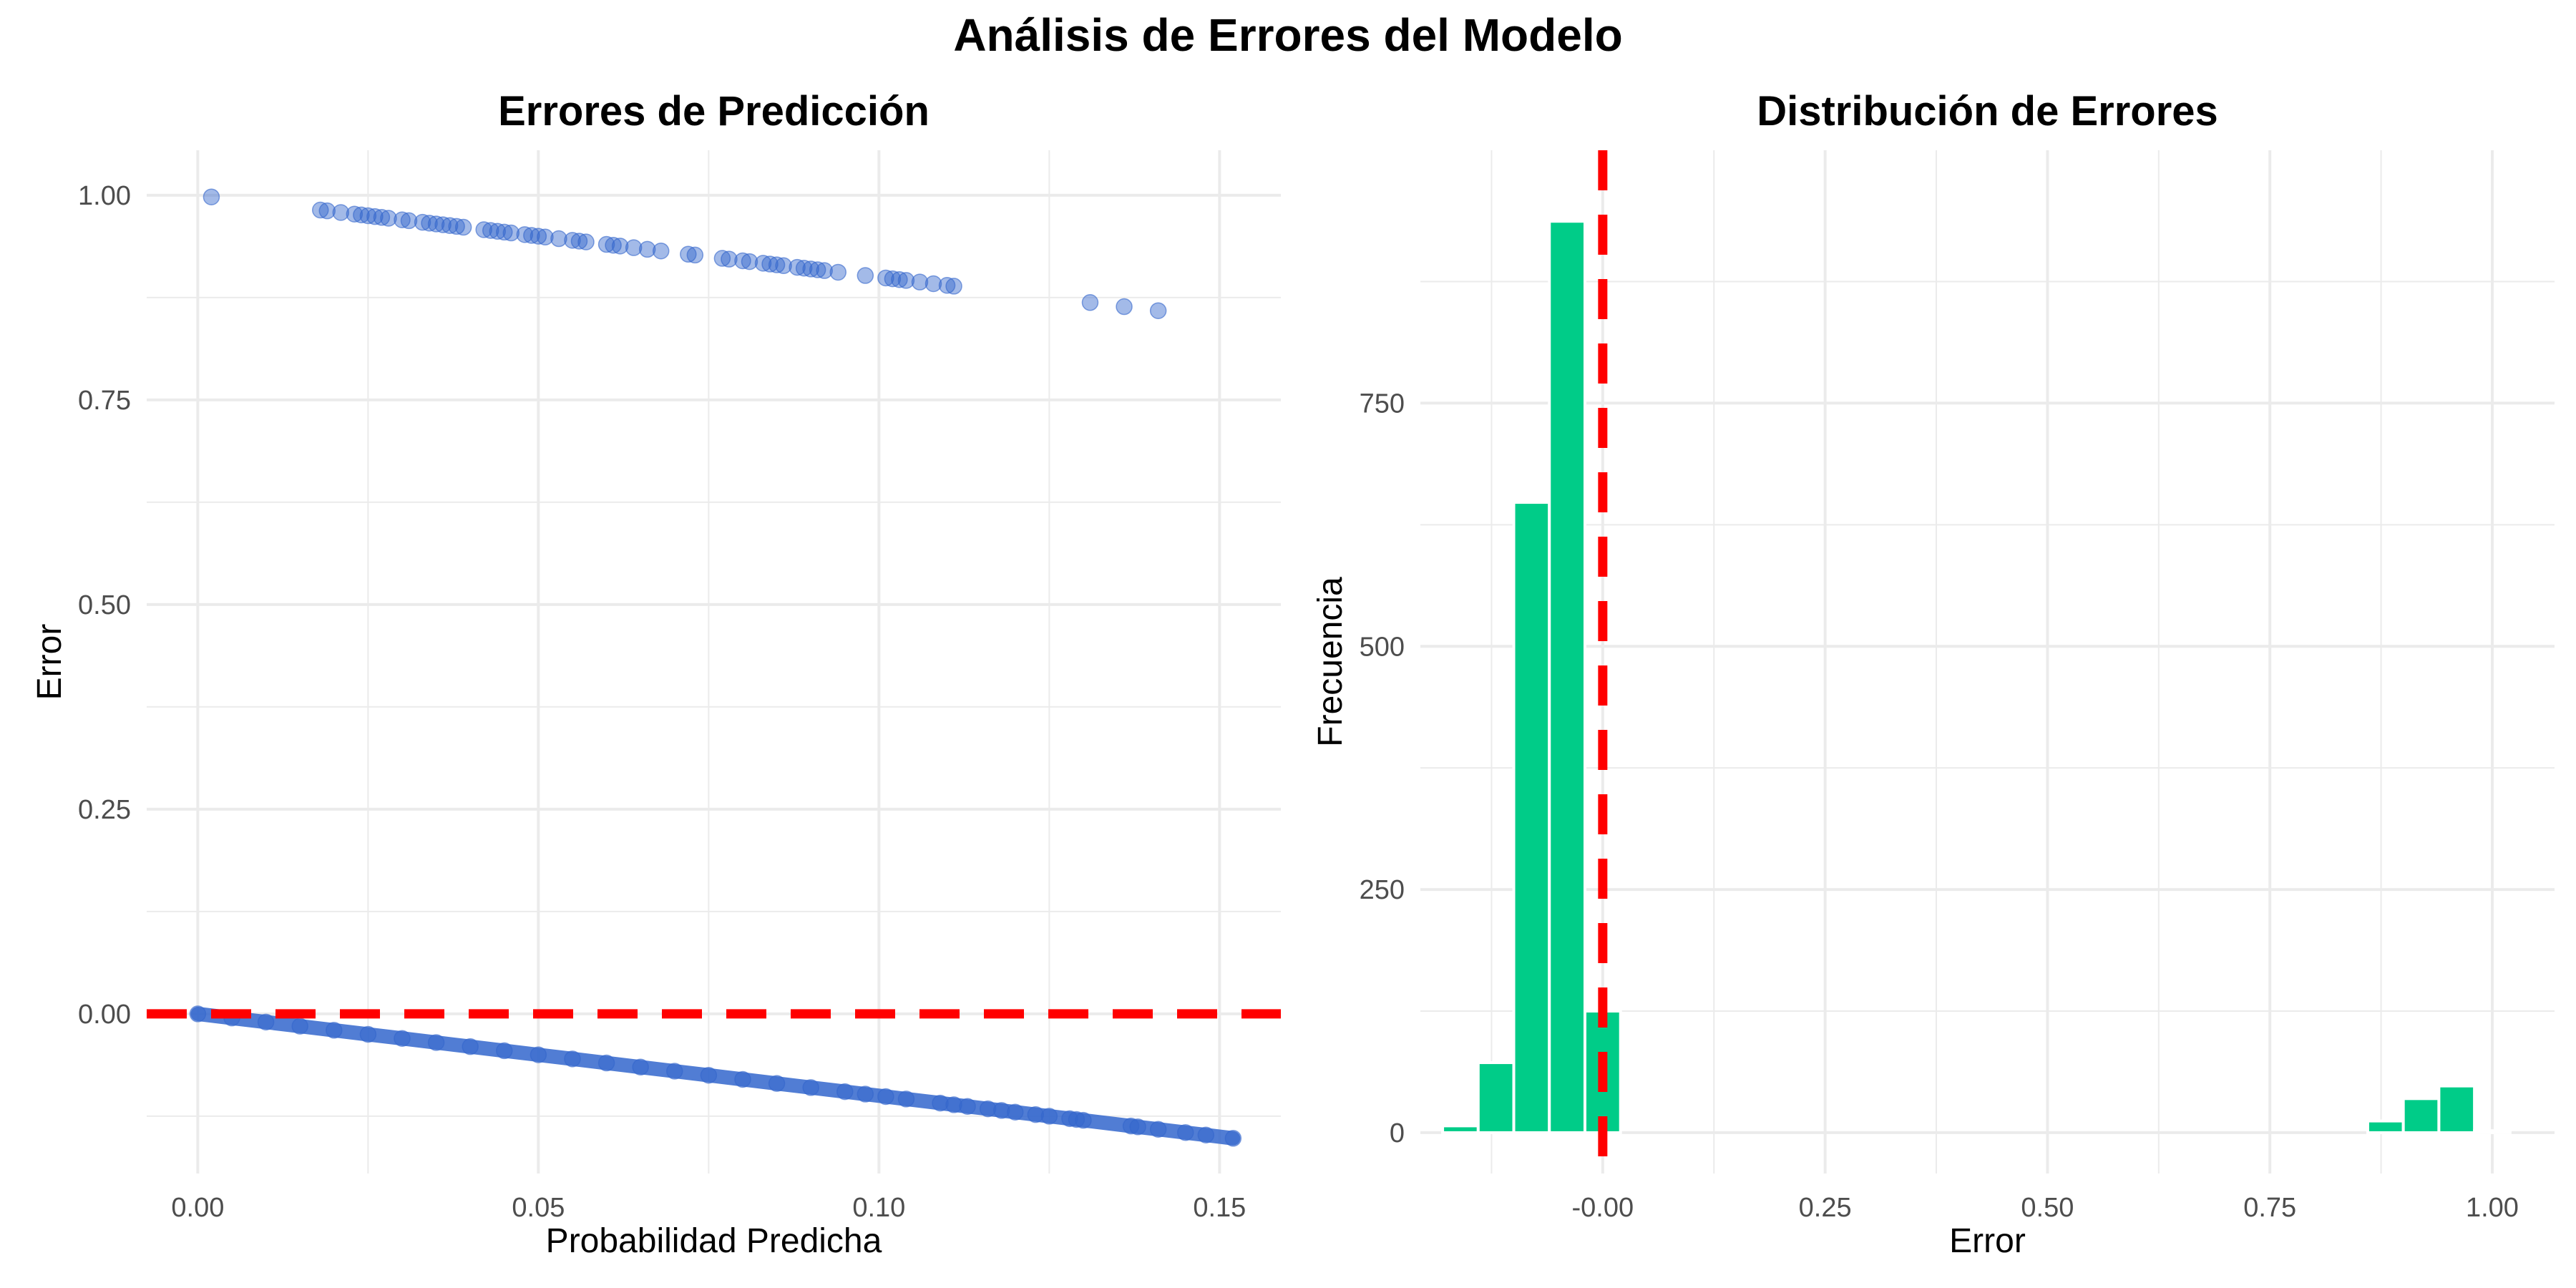 The width and height of the screenshot is (2576, 1288). Describe the element at coordinates (104, 196) in the screenshot. I see `scatter-y-tick-label: 1.00` at that location.